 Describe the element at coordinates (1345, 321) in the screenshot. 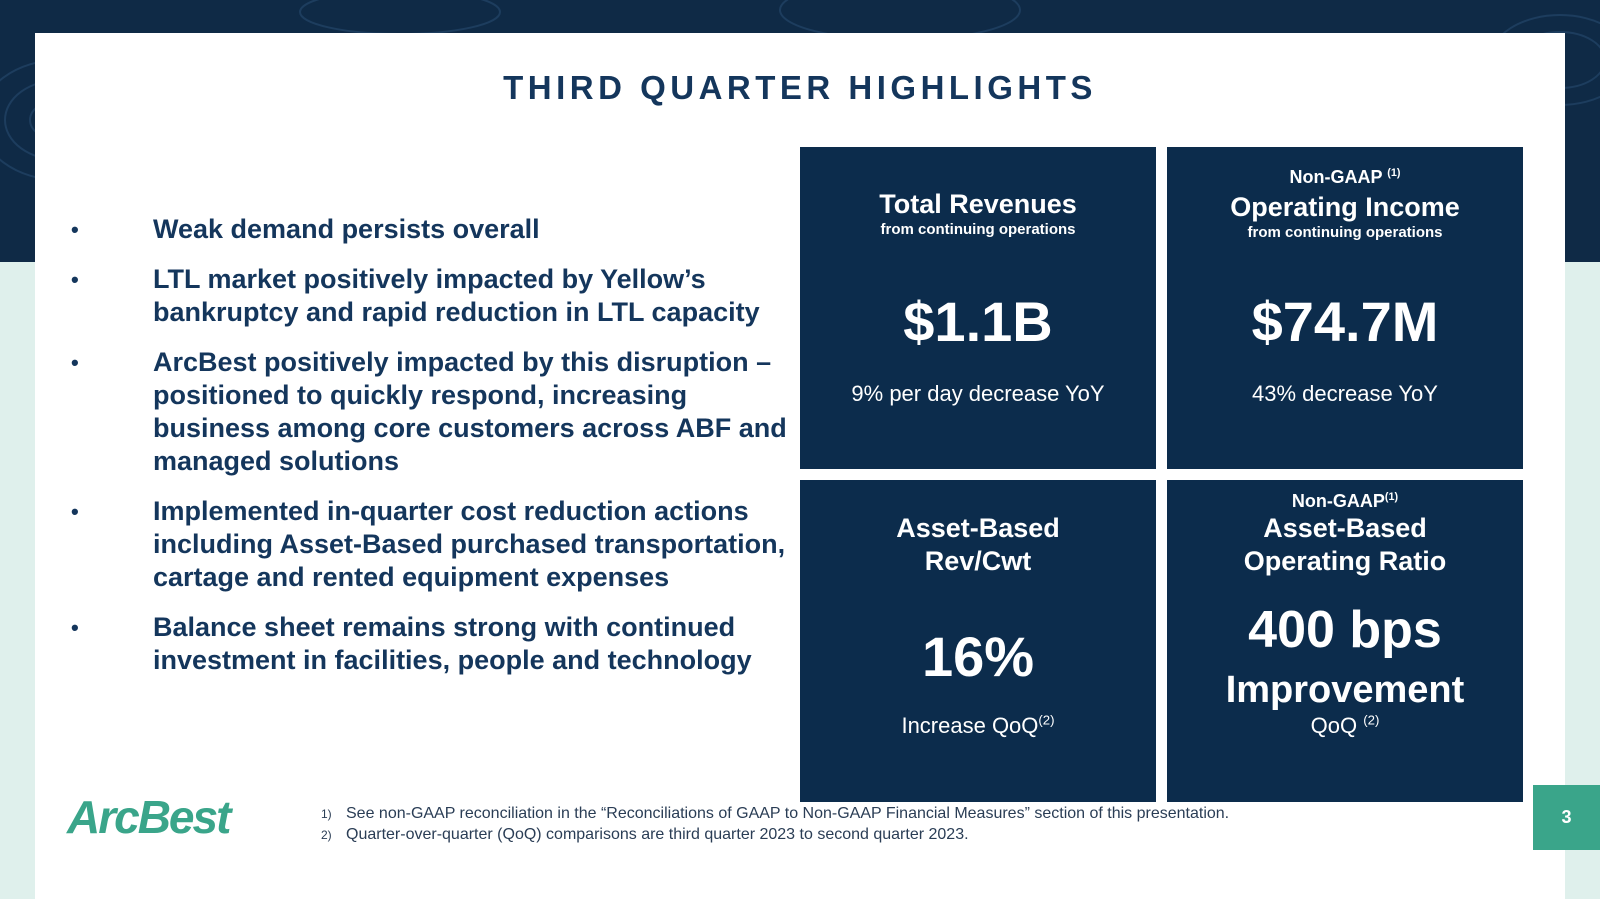

I see `operating-income-value: $74.7M` at that location.